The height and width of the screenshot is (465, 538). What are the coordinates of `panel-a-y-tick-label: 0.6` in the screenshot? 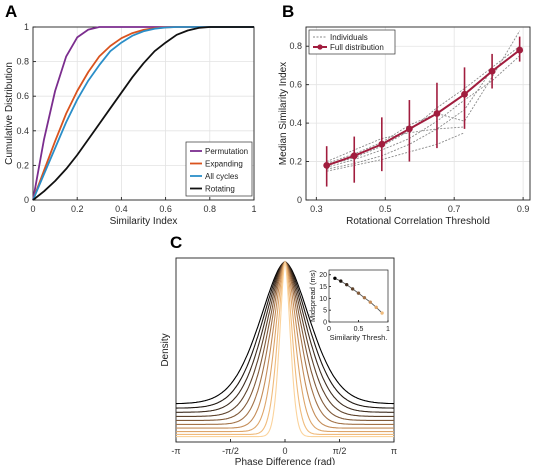 It's located at (22, 96).